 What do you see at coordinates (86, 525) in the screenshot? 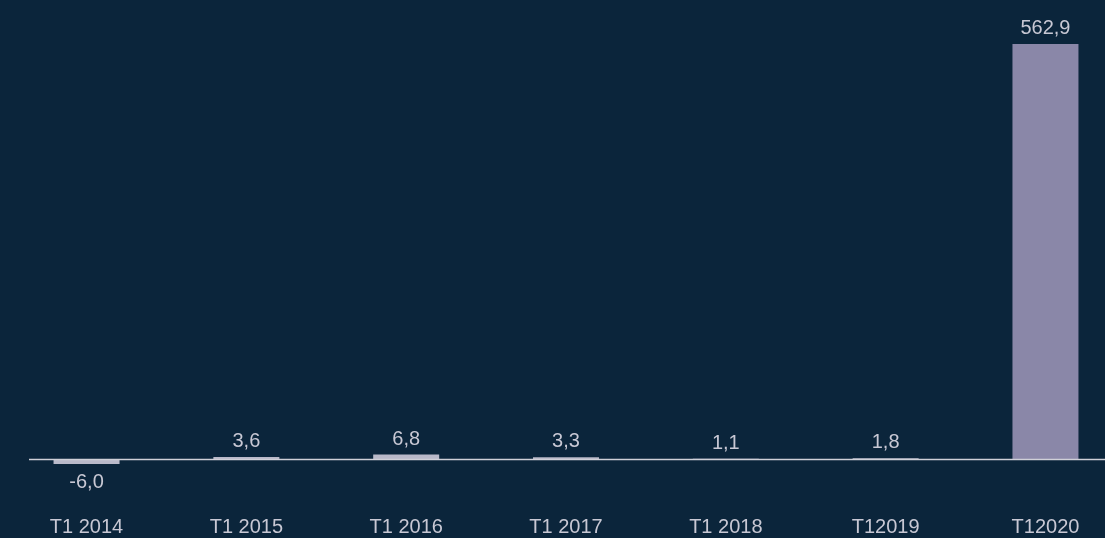
I see `x-tick-label: T1 2014` at bounding box center [86, 525].